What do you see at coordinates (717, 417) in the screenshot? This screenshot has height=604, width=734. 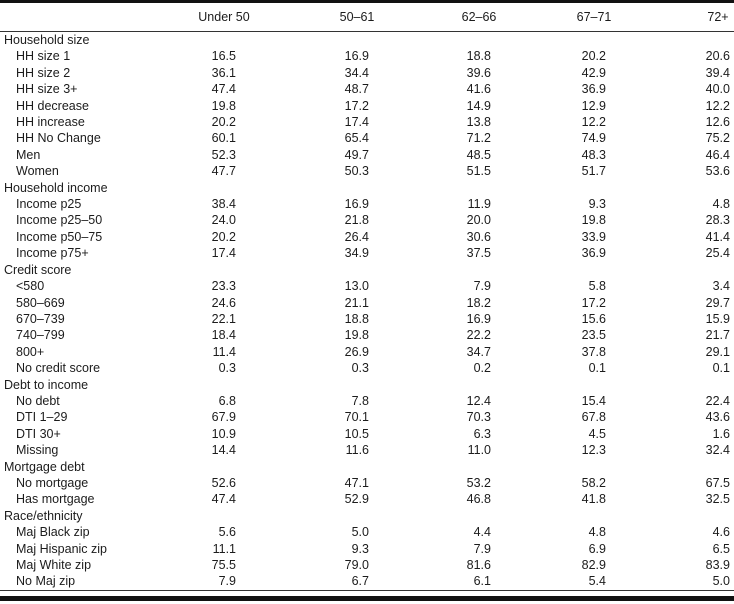 I see `cell-value: 43.6` at bounding box center [717, 417].